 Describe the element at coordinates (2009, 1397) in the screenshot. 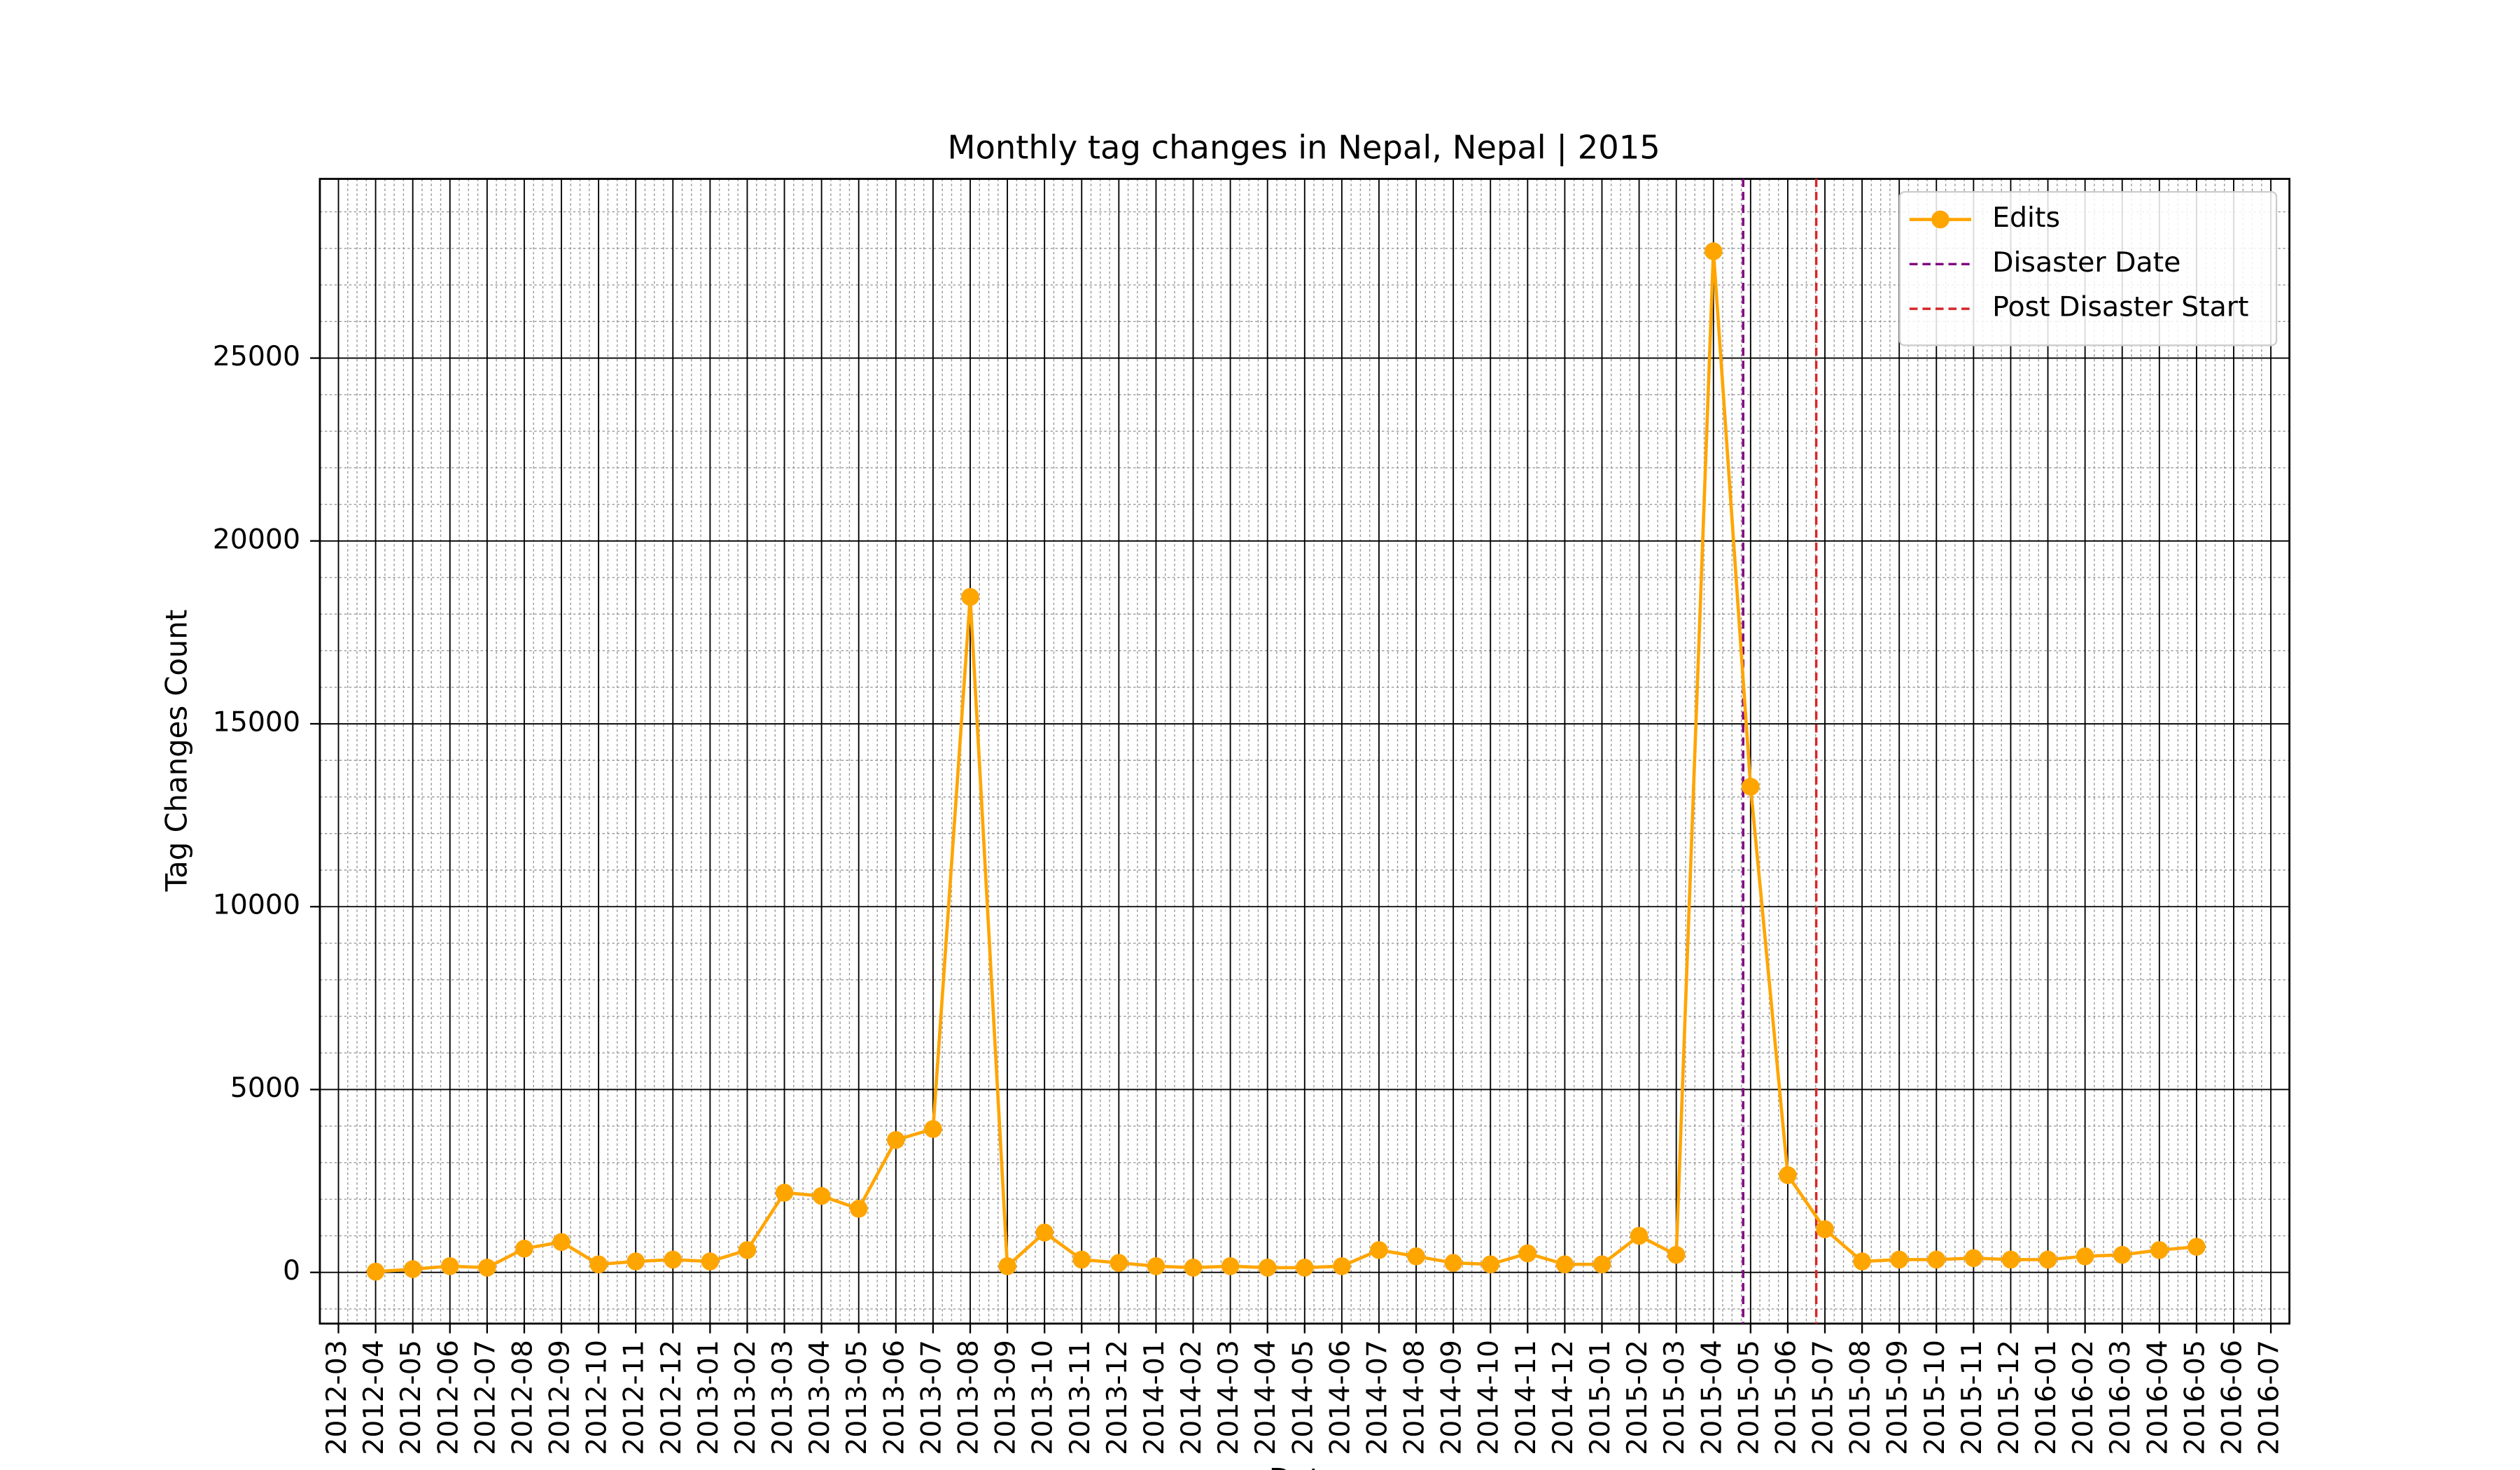

I see `x-tick-label: 2015-12` at that location.